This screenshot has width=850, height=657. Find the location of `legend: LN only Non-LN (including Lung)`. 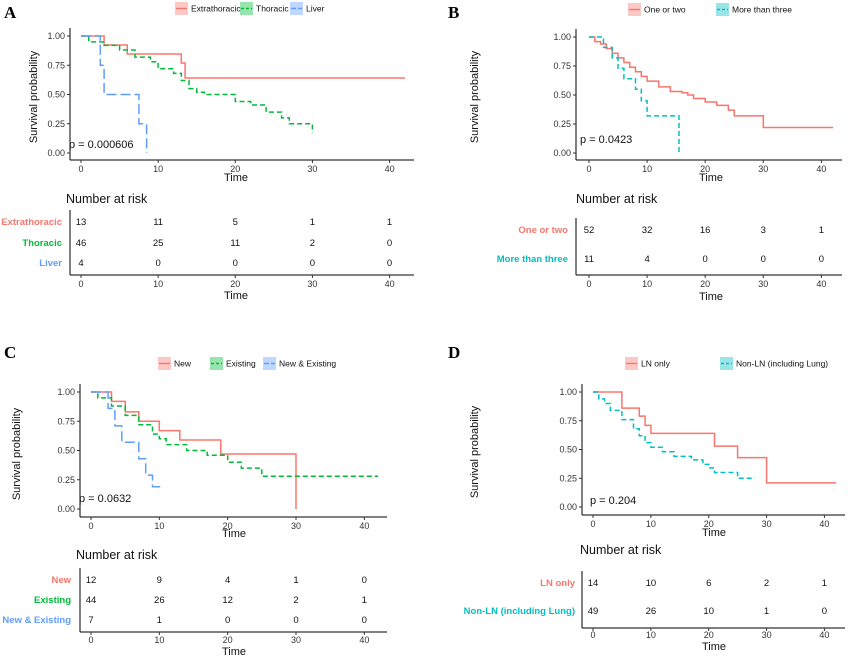

legend: LN only Non-LN (including Lung) is located at coordinates (726, 363).